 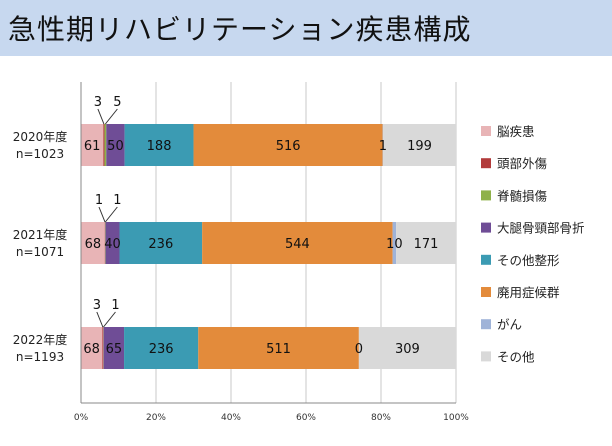 I want to click on y-tick-label: 2022年度, so click(x=40, y=339).